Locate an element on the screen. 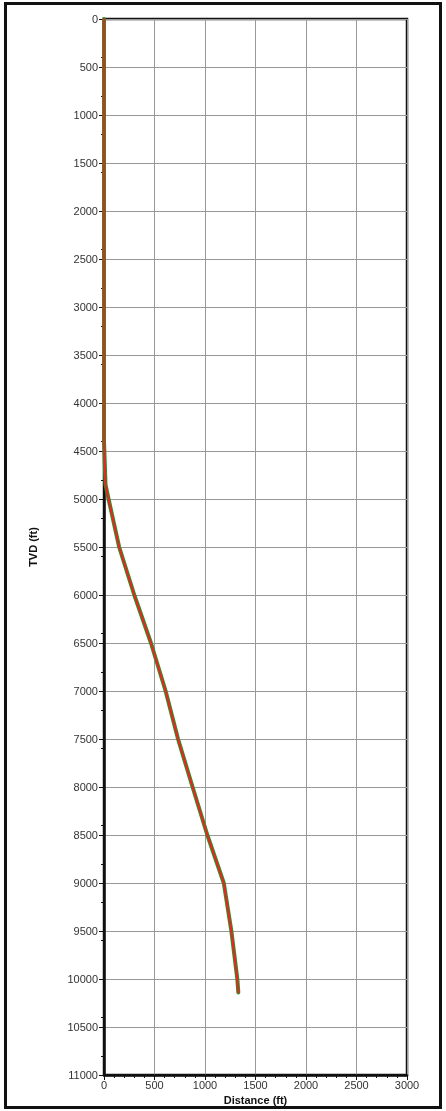 This screenshot has width=446, height=1111. y-tick-label: 9500 is located at coordinates (85, 931).